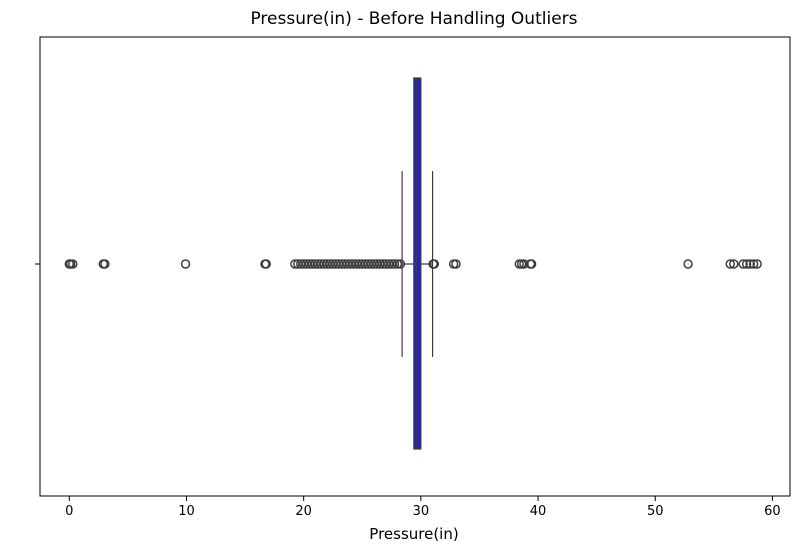  What do you see at coordinates (421, 511) in the screenshot?
I see `x-tick-label: 30` at bounding box center [421, 511].